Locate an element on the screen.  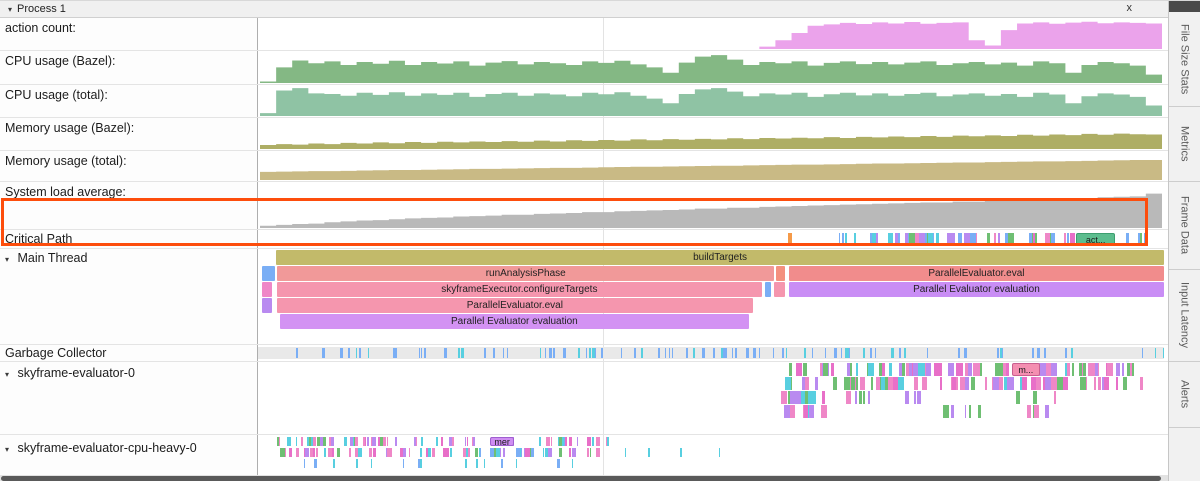
trace-slice: ParallelEvaluator.eval is located at coordinates (976, 273).